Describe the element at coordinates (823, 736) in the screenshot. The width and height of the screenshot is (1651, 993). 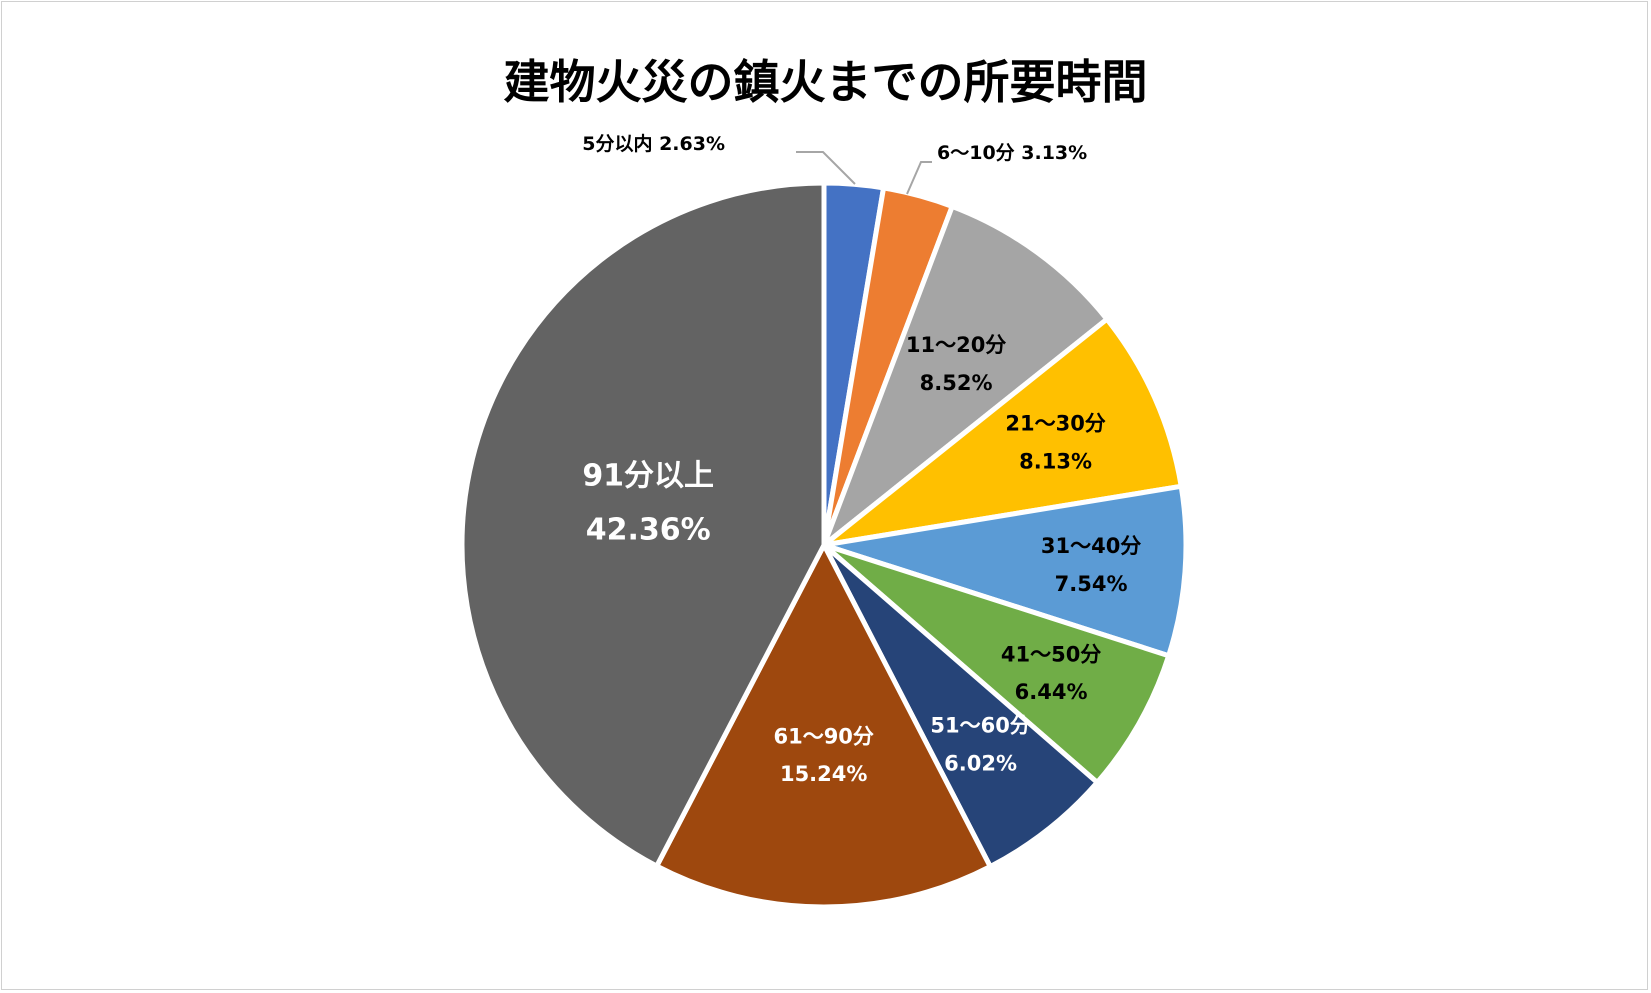
I see `slice-label: 61～90分` at that location.